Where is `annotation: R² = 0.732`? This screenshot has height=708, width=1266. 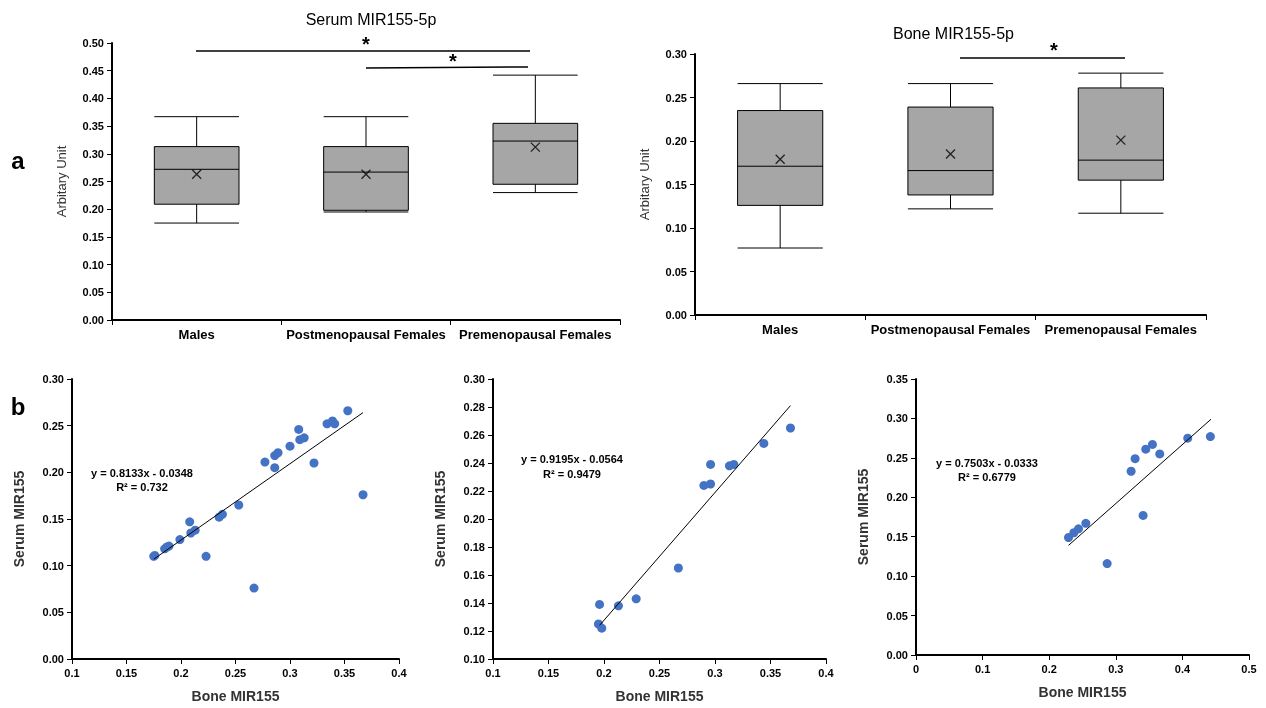
annotation: R² = 0.732 is located at coordinates (142, 487).